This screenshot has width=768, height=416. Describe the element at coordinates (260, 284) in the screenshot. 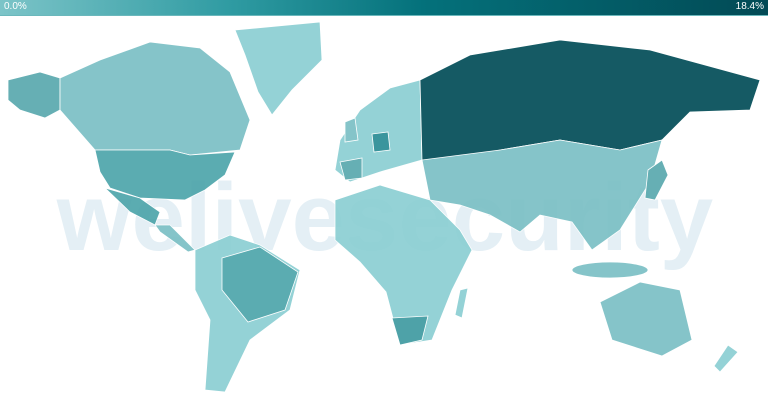

I see `region-brazil` at that location.